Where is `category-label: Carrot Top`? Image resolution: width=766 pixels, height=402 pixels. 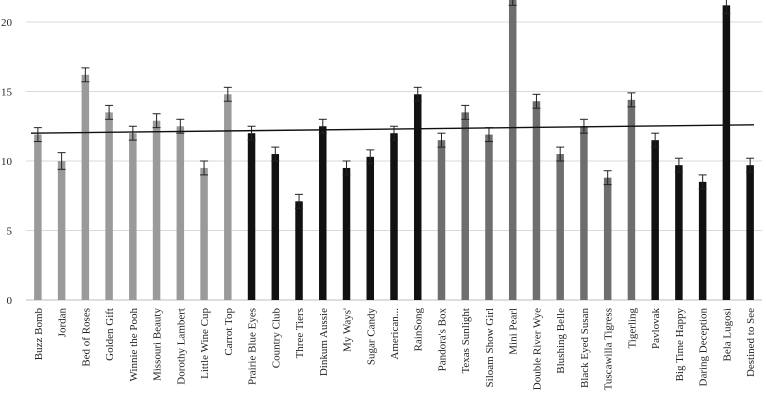 category-label: Carrot Top is located at coordinates (229, 332).